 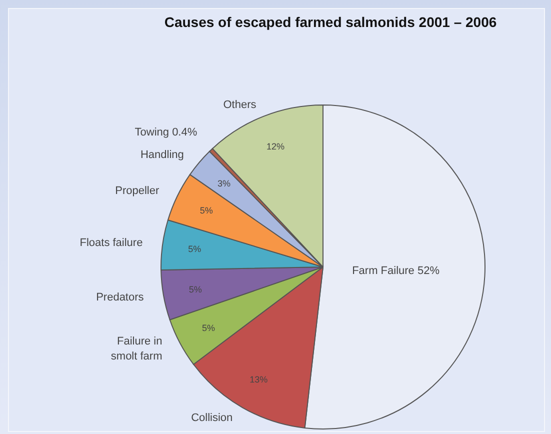 What do you see at coordinates (396, 271) in the screenshot?
I see `slice-label: Farm Failure 52%` at bounding box center [396, 271].